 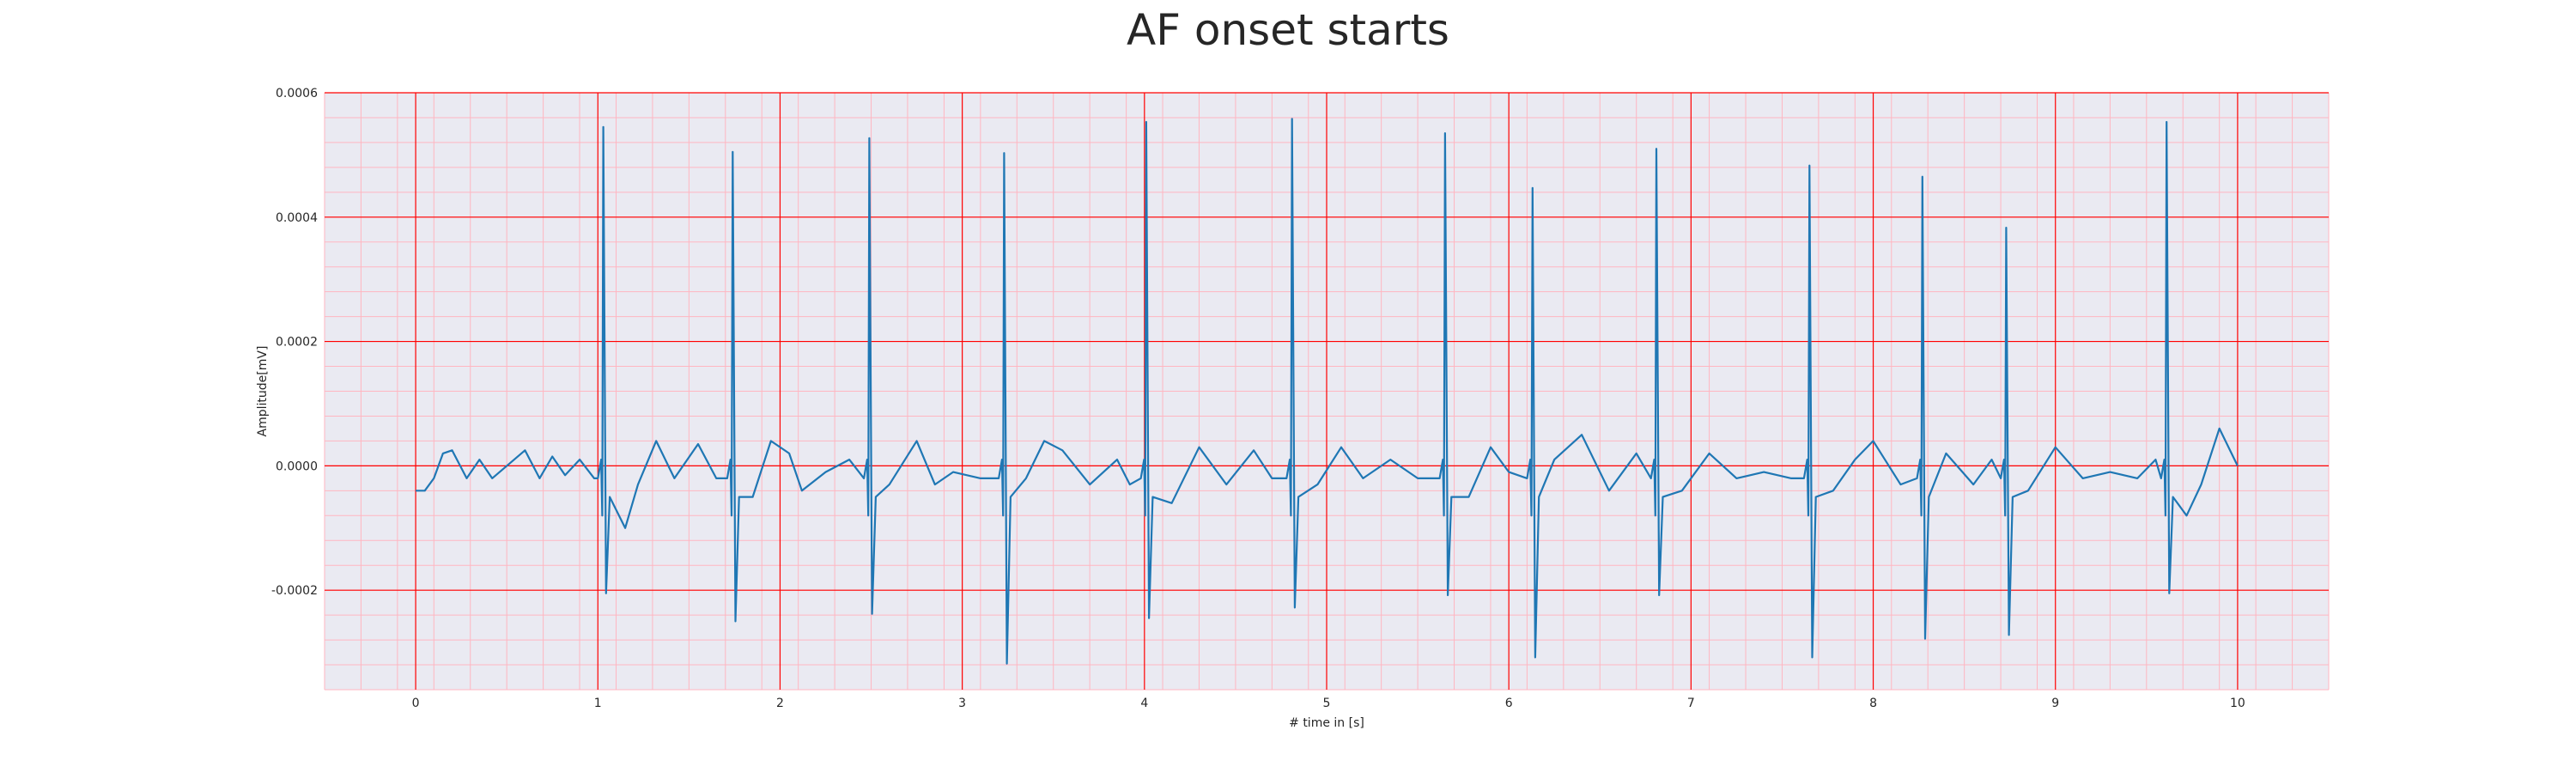 What do you see at coordinates (297, 218) in the screenshot?
I see `y-tick-label: 0.0004` at bounding box center [297, 218].